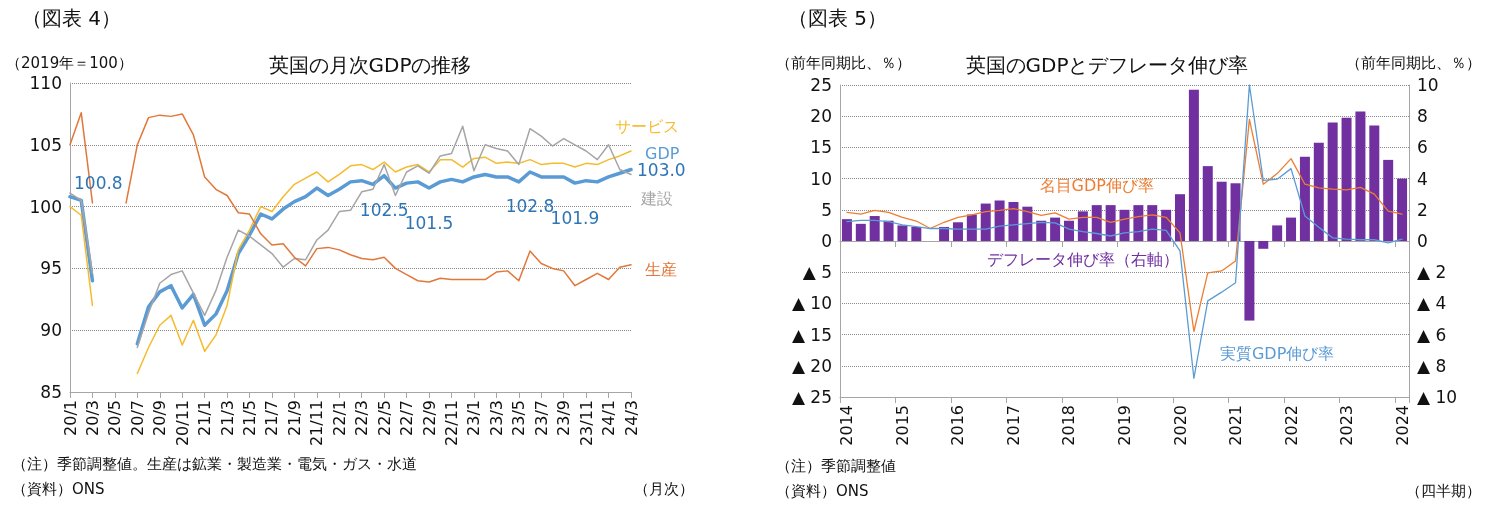 This screenshot has width=1487, height=530. I want to click on x-tick-label: 20/5, so click(115, 418).